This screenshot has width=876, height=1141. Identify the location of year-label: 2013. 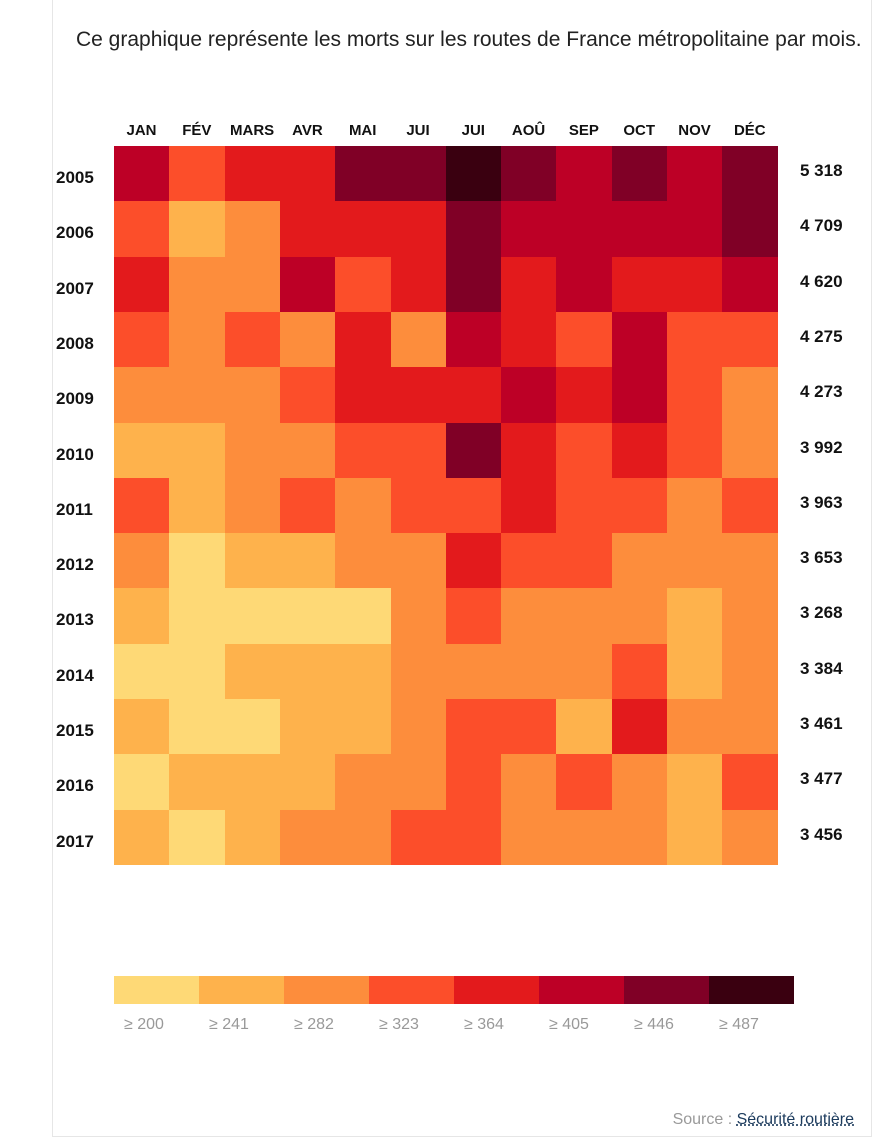
(75, 620).